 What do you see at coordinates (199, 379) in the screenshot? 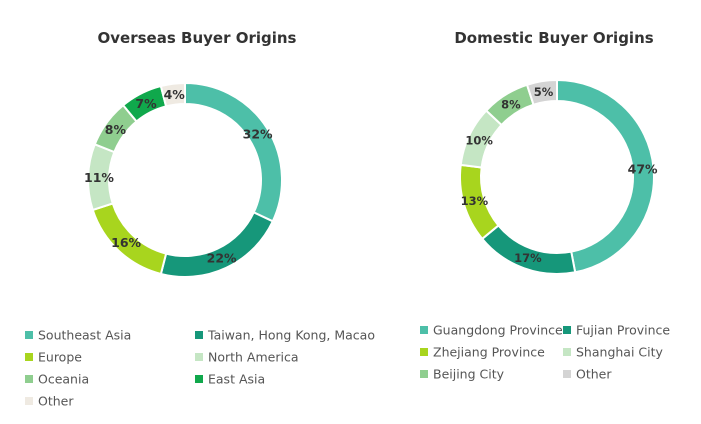
I see `overseas-legend-swatch-east-asia` at bounding box center [199, 379].